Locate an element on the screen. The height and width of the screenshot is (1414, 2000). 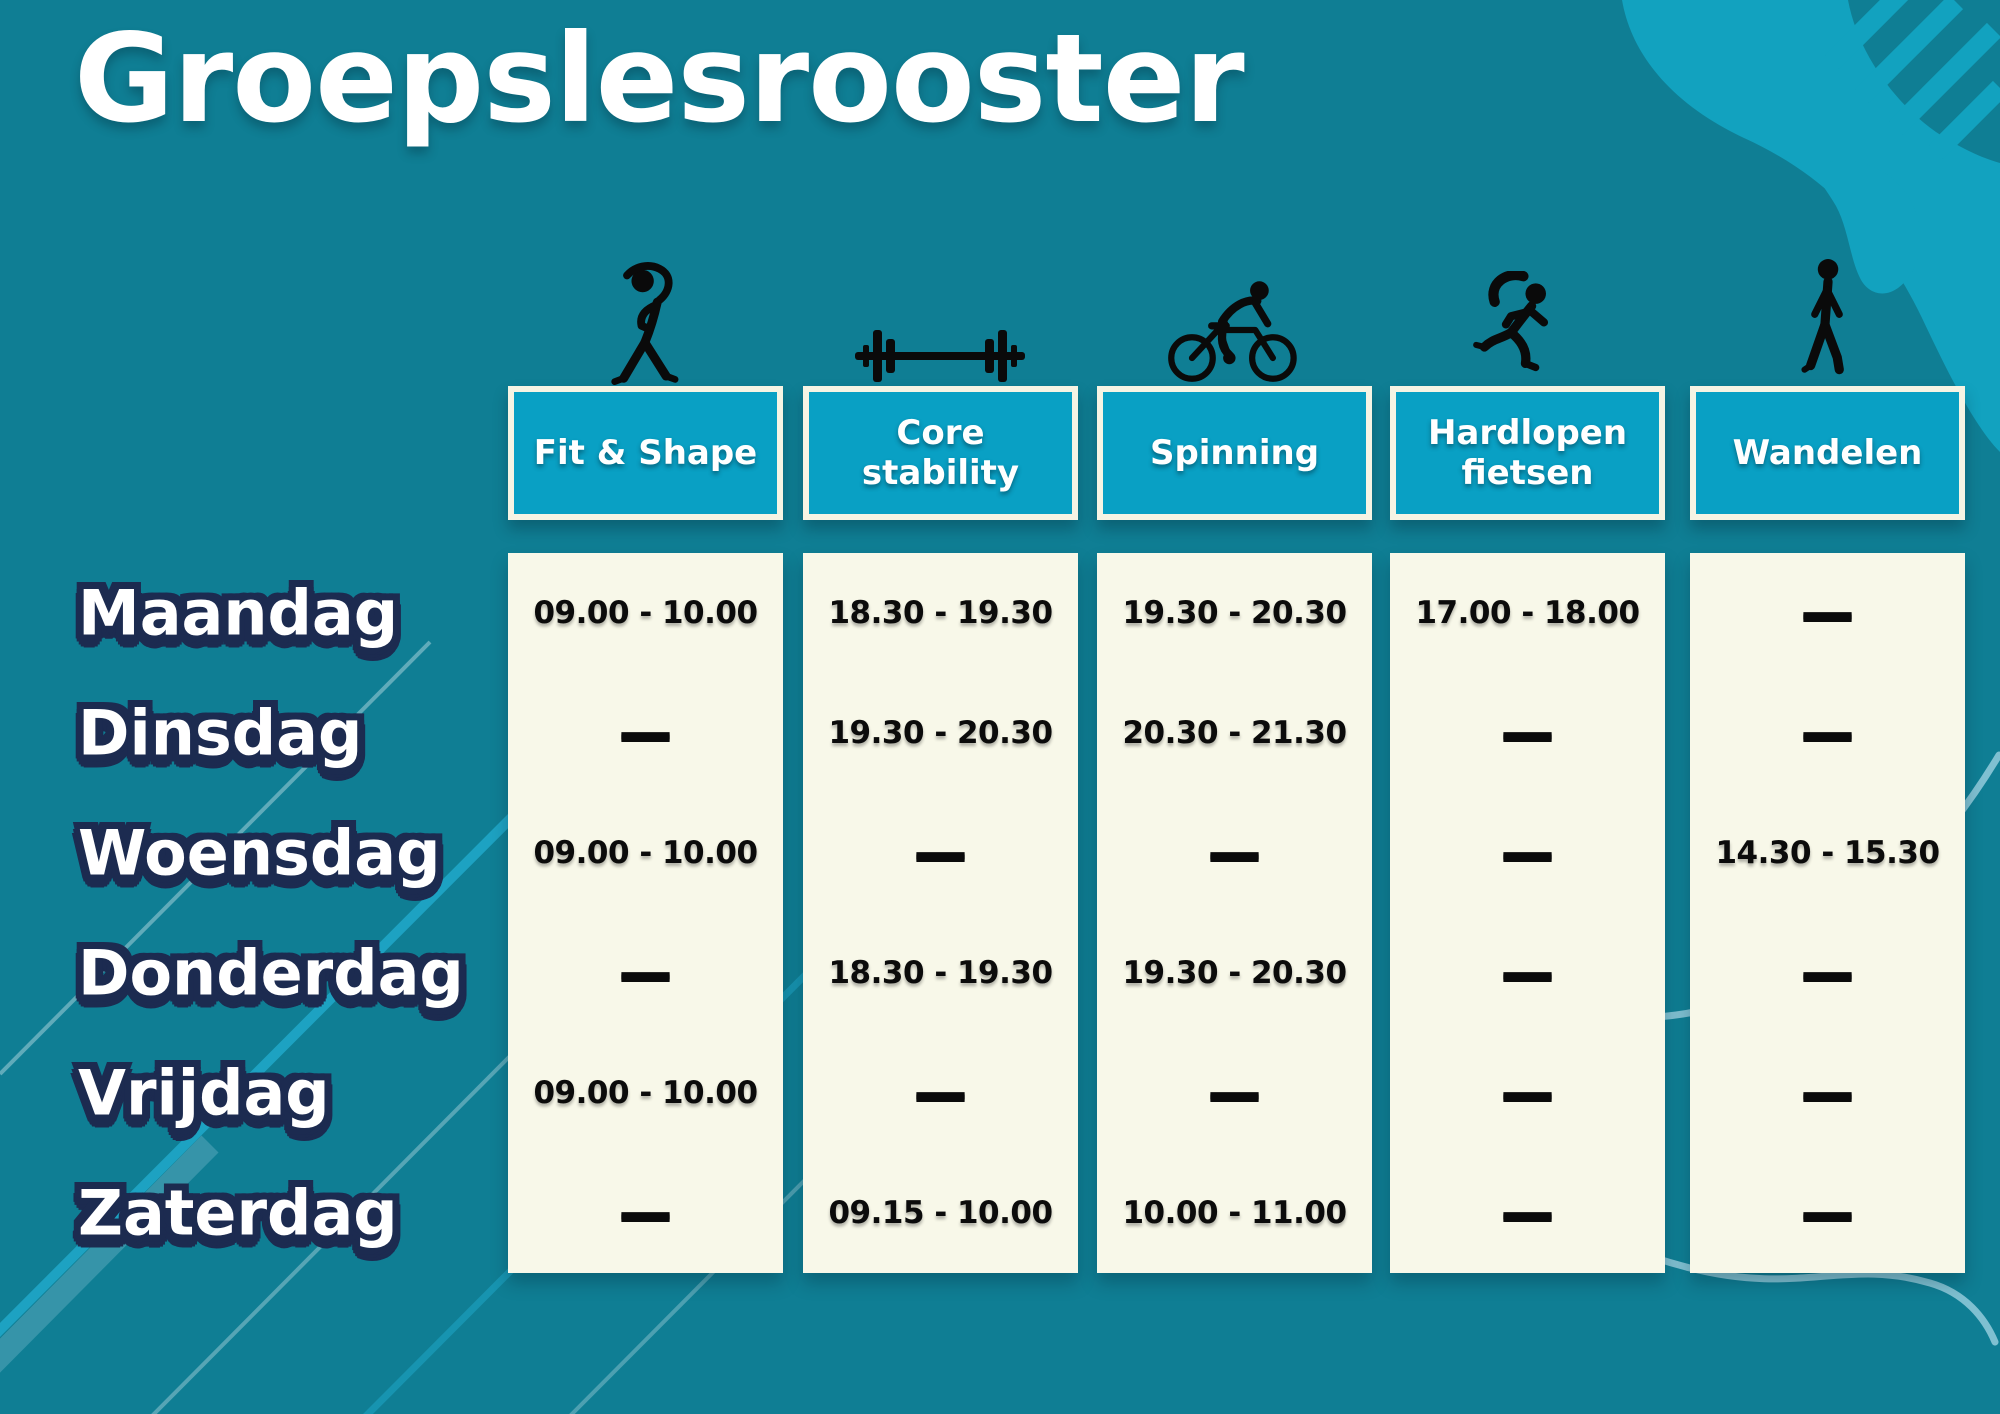
column-header-hardlopen-fietsen: Hardlopen fietsen is located at coordinates (1527, 453).